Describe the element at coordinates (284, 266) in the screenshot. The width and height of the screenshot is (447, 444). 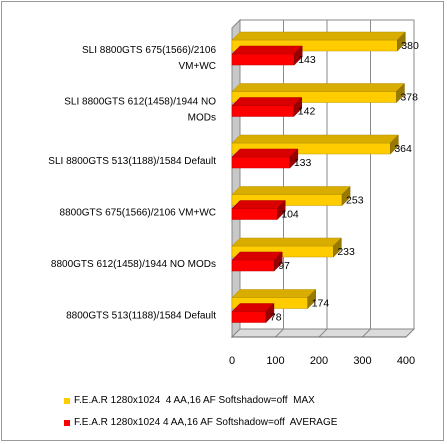
I see `data-label: 97` at that location.